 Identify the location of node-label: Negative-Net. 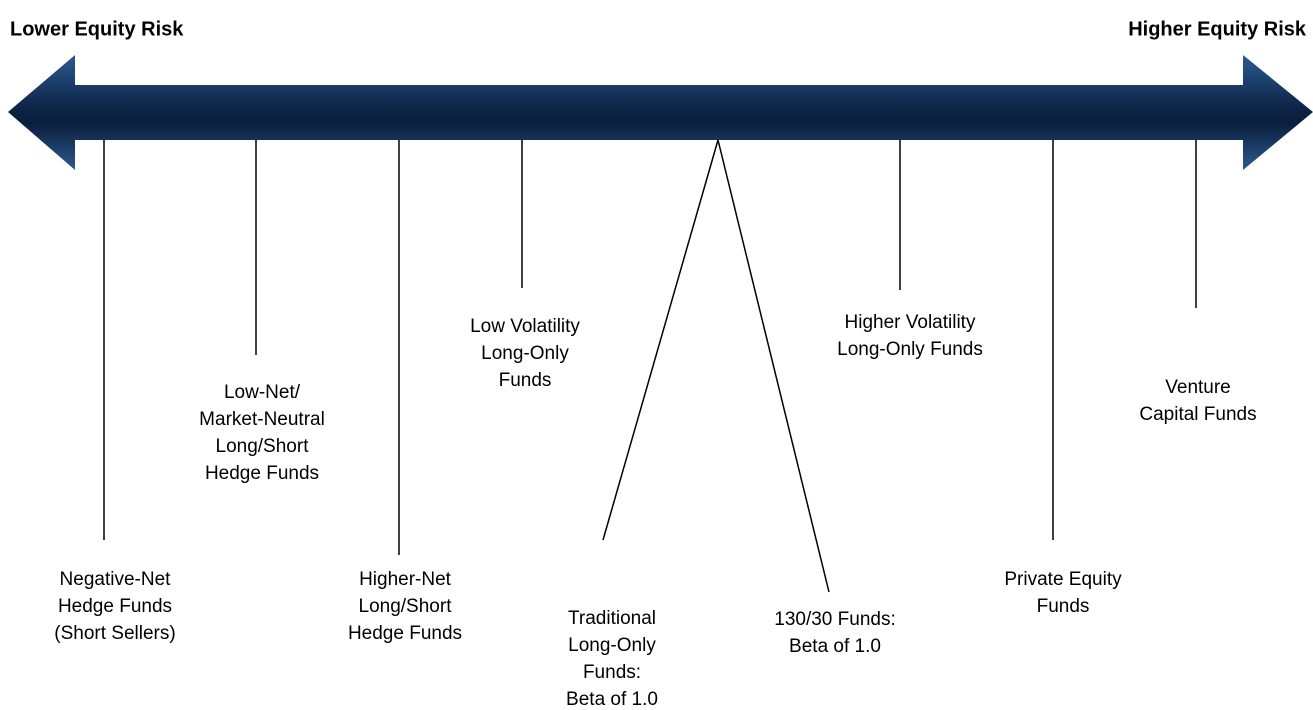
(116, 579).